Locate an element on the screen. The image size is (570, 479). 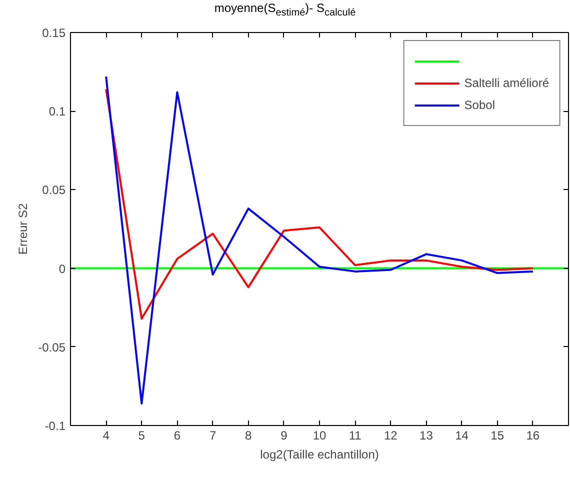
x-tick-label: 7 is located at coordinates (212, 435).